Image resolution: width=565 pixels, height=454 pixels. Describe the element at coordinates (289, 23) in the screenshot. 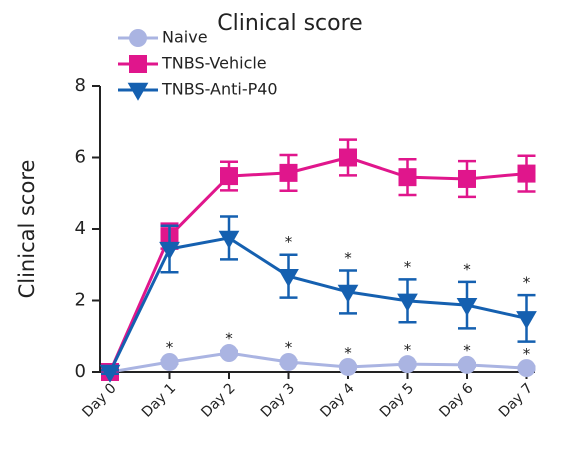

I see `chart-title: Clinical score` at that location.